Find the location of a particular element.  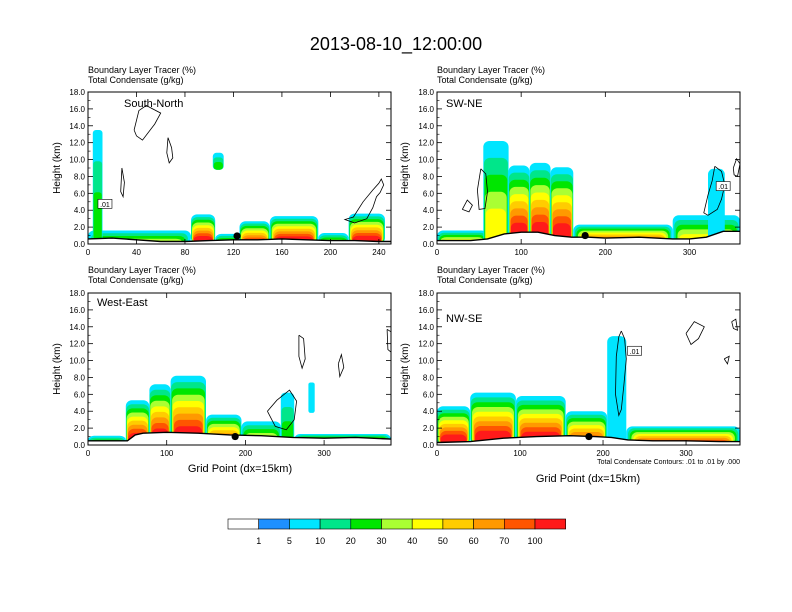

colorbar-level-label: 40 is located at coordinates (412, 541).